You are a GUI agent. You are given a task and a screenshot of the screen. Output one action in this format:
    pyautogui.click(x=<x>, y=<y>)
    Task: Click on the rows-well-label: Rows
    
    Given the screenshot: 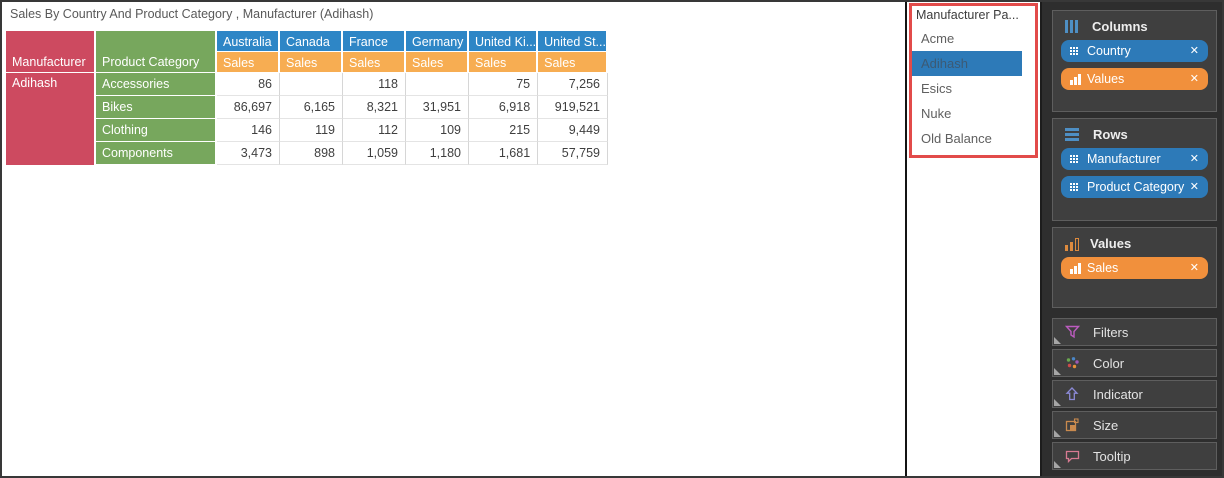 What is the action you would take?
    pyautogui.click(x=1110, y=134)
    